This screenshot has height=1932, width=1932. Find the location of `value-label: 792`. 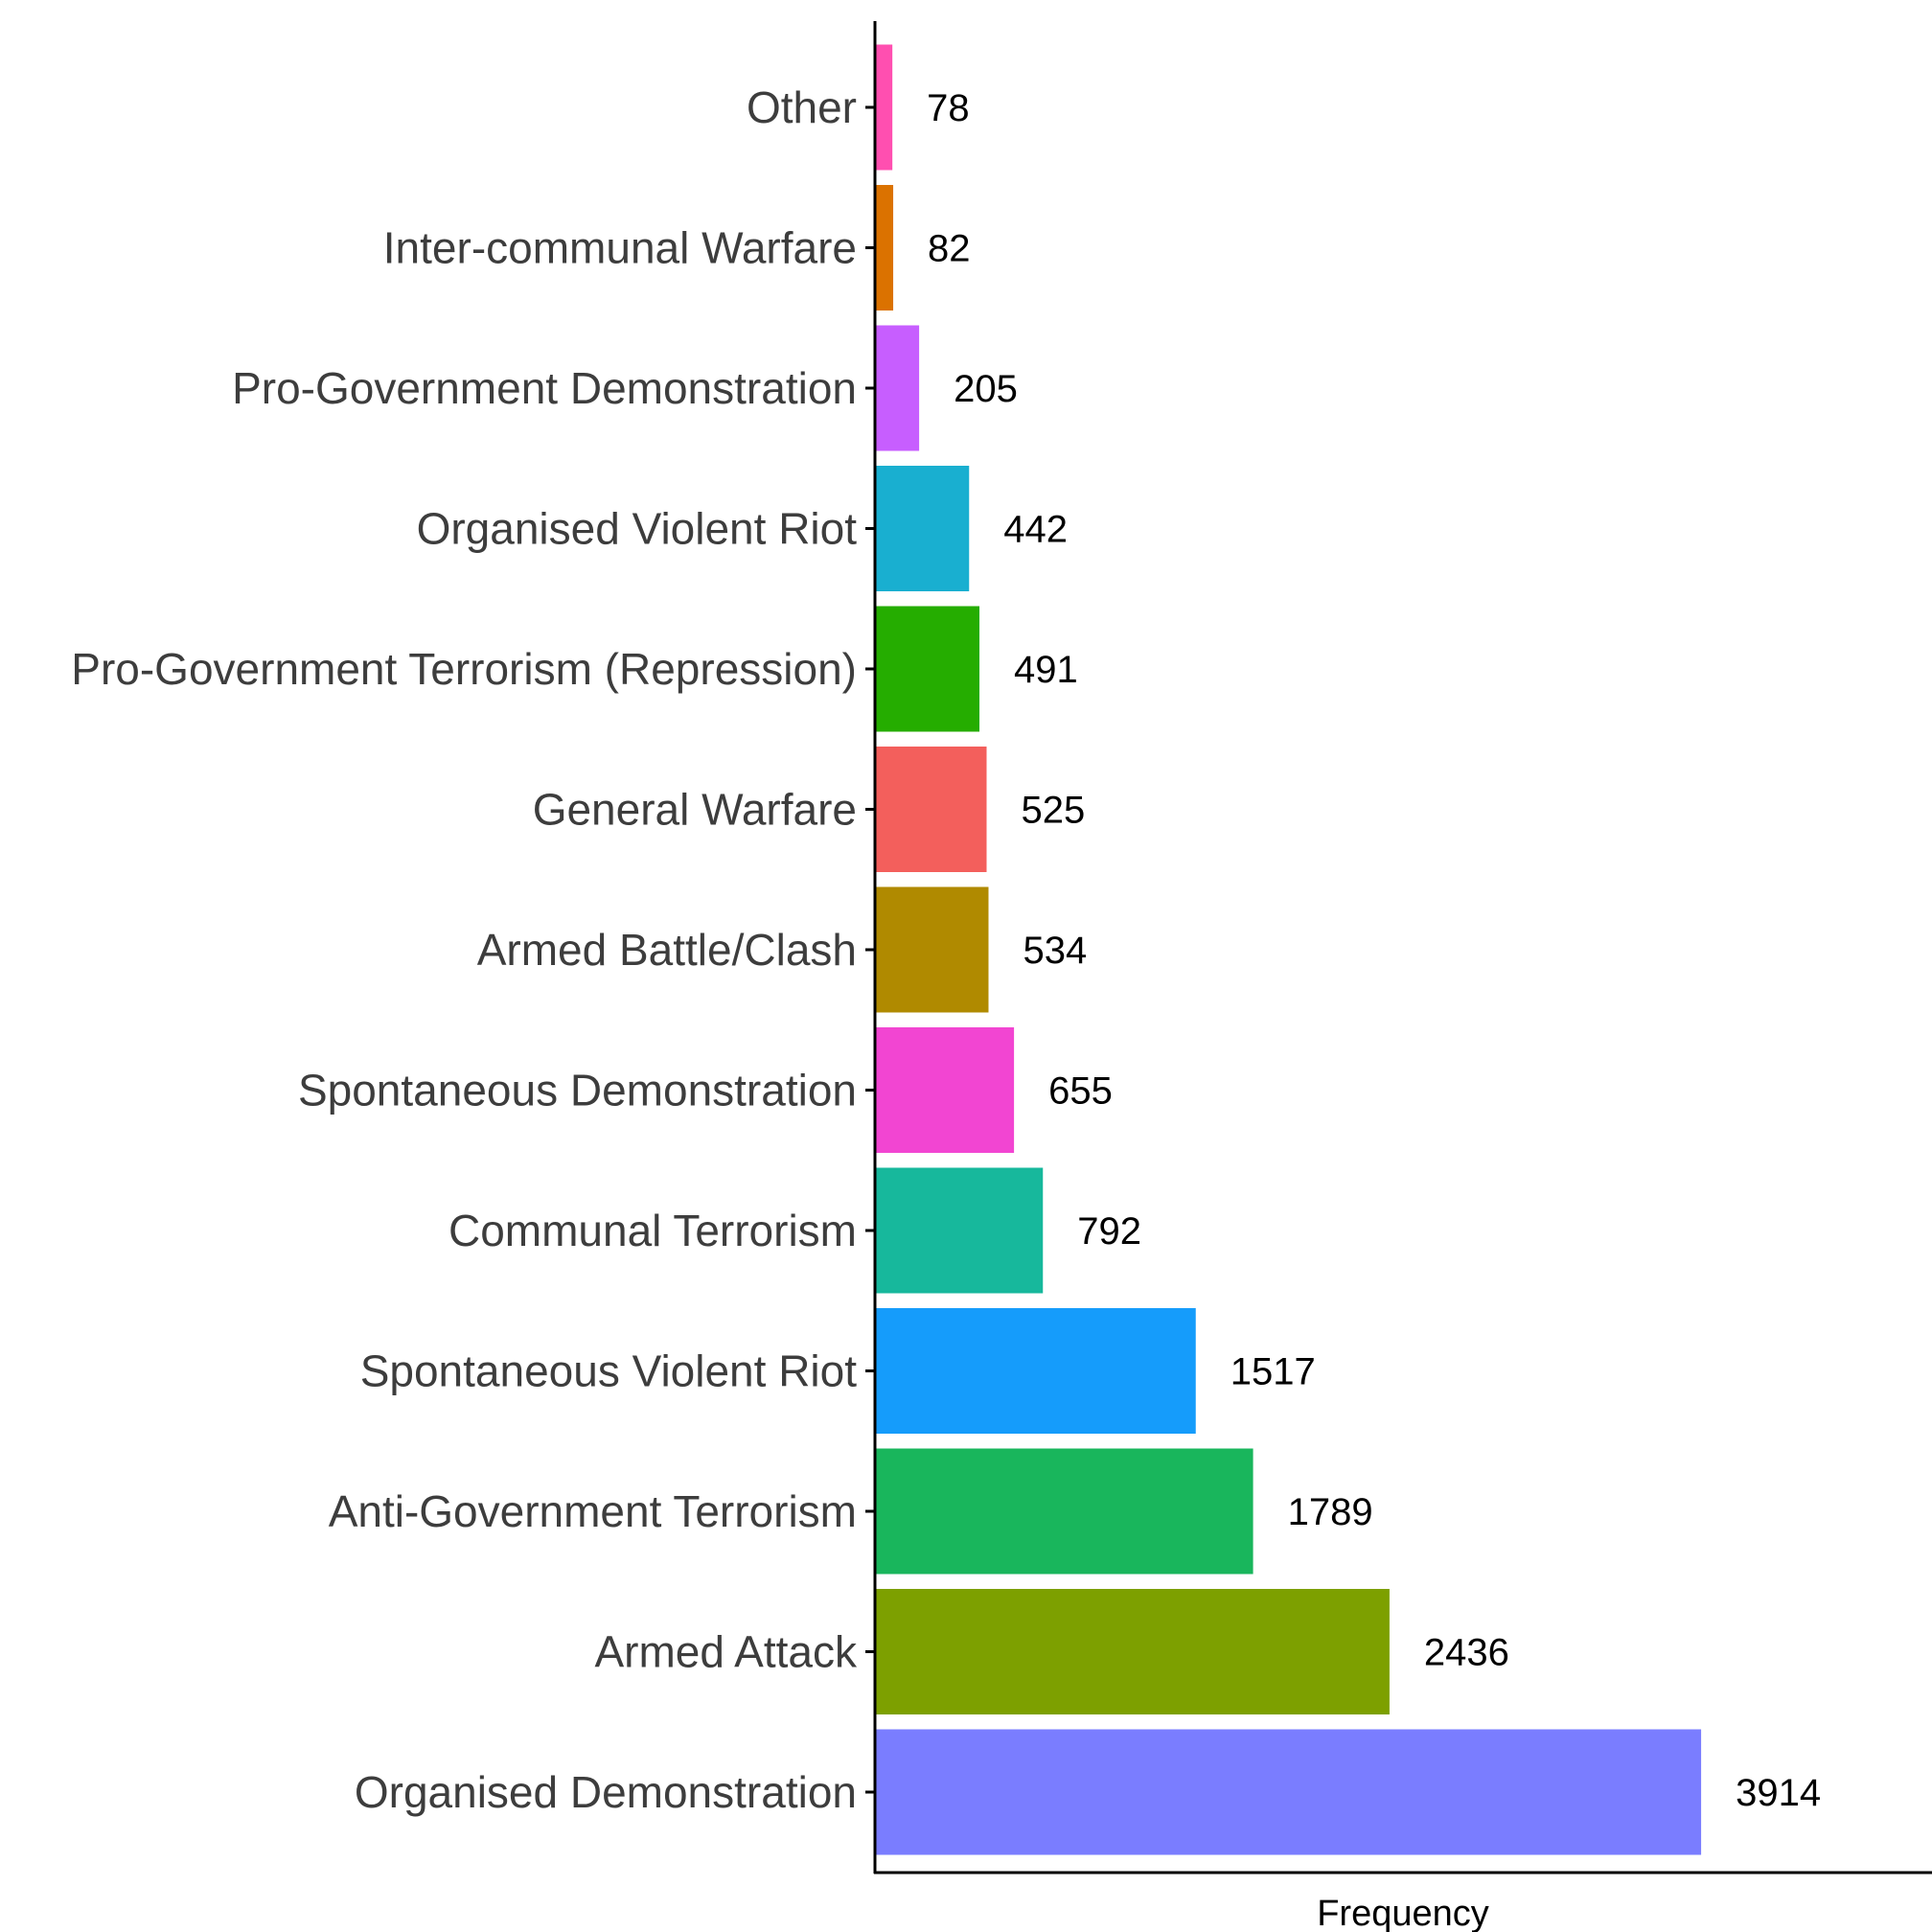

value-label: 792 is located at coordinates (1109, 1231).